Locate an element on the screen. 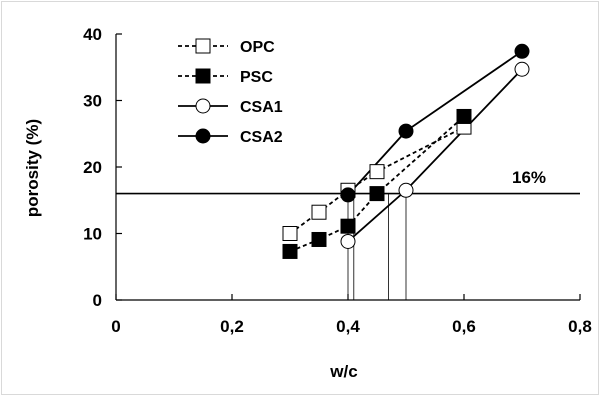 The image size is (602, 398). legend-label-csa1: CSA1 is located at coordinates (261, 107).